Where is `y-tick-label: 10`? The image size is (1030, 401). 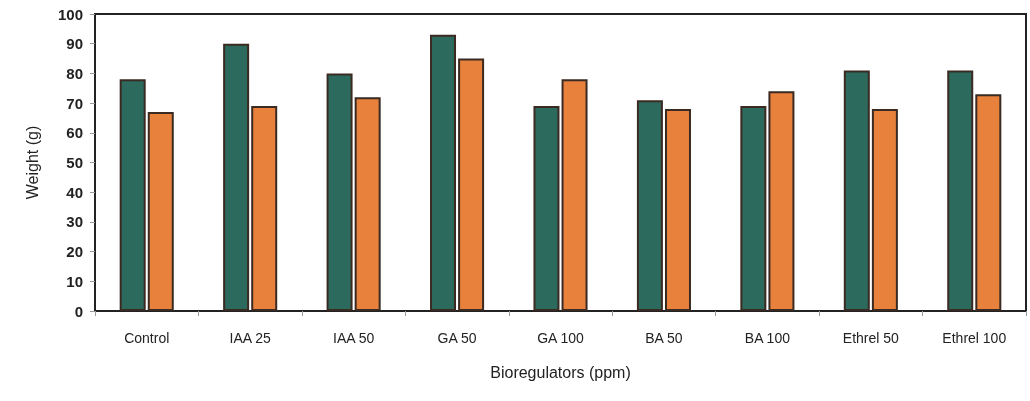
y-tick-label: 10 is located at coordinates (74, 281).